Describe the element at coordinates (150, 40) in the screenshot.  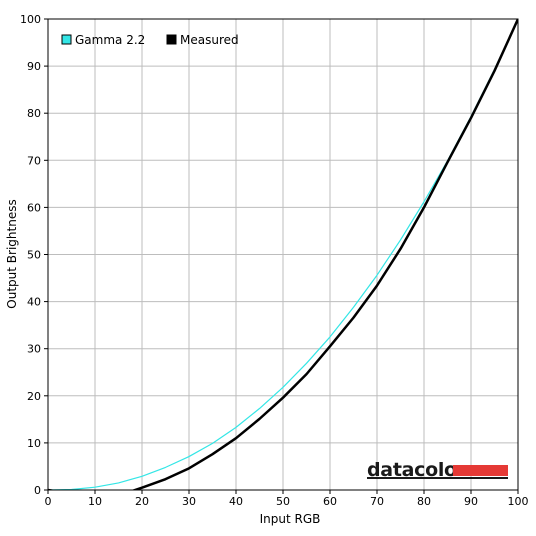
I see `legend: Gamma 2.2 Measured` at that location.